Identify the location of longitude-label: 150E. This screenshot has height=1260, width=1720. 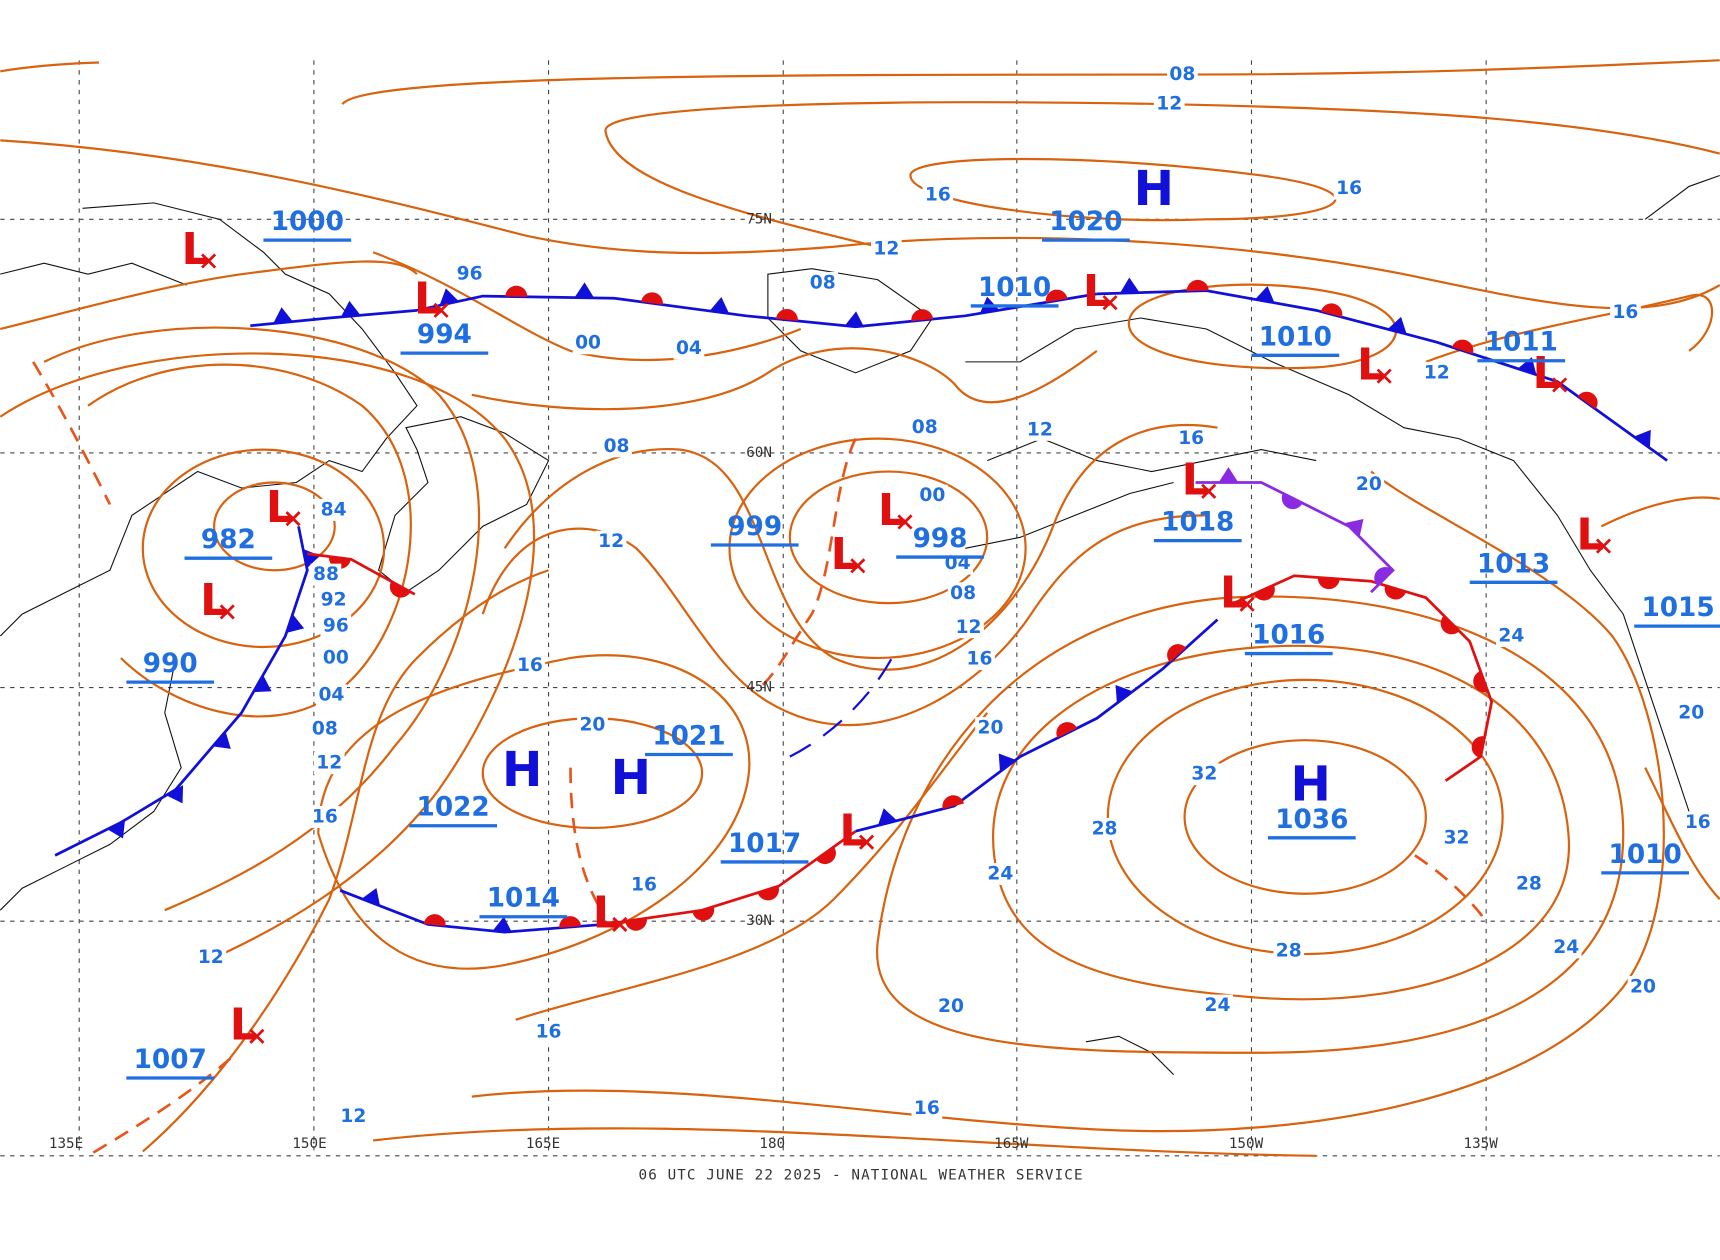
(309, 1144).